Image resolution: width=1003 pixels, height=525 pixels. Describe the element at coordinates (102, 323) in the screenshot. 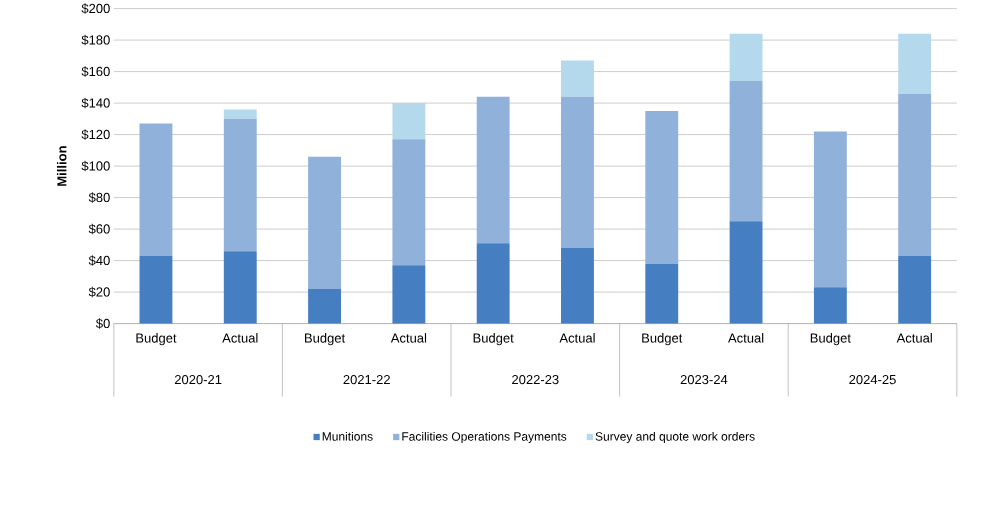

I see `y-tick-label: $0` at that location.